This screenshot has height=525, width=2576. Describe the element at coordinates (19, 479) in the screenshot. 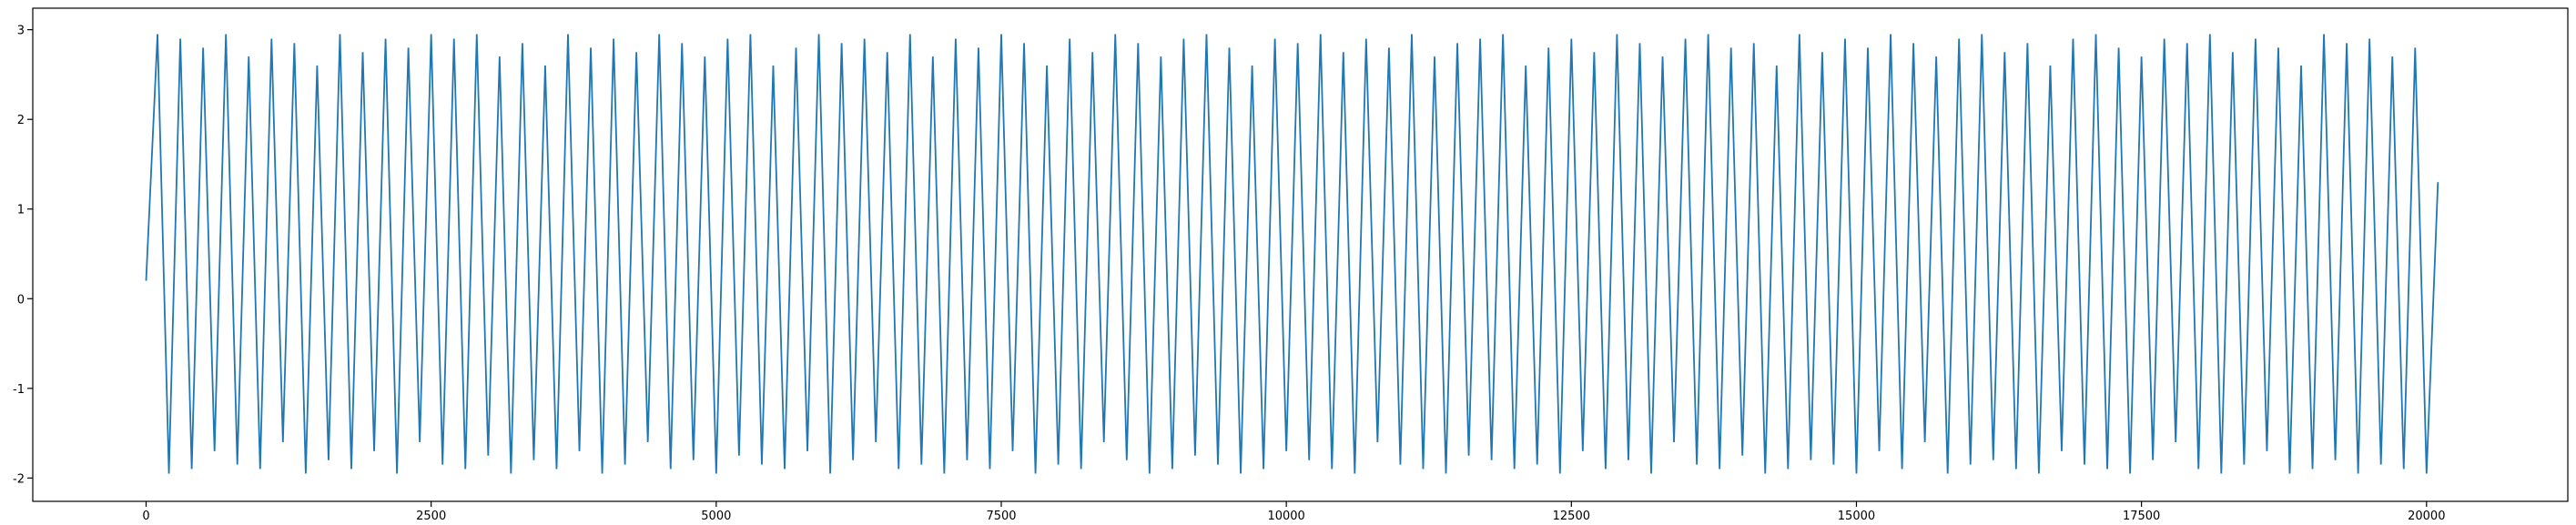

I see `y-tick-label: -2` at that location.